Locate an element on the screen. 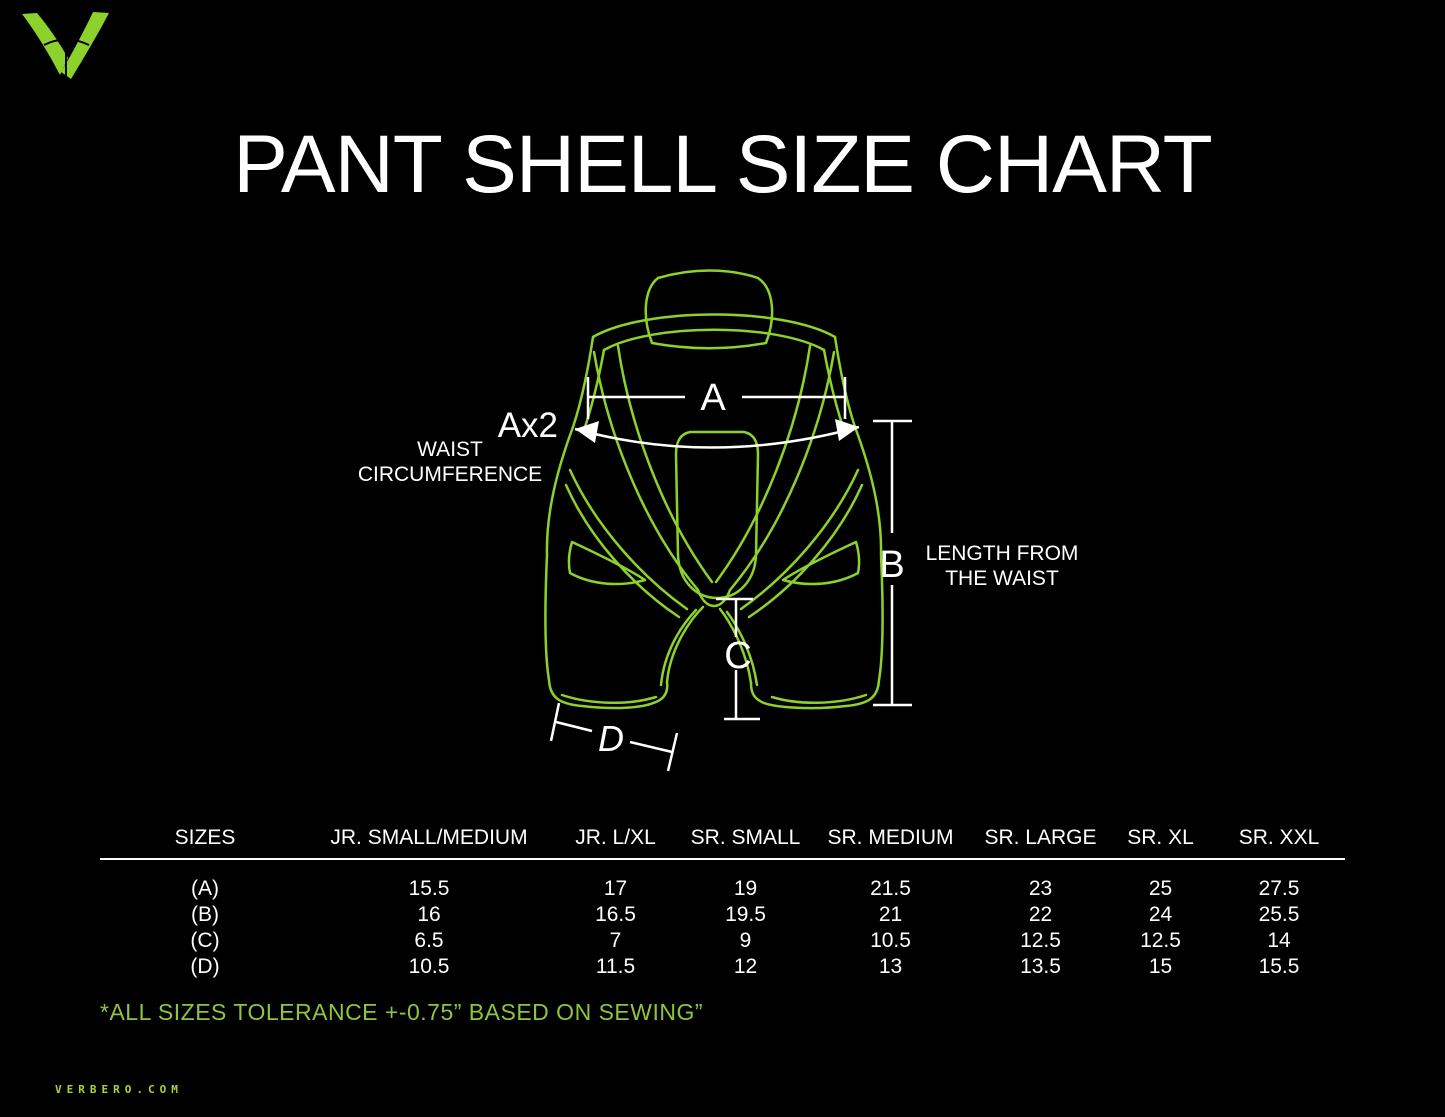  cell: 15 is located at coordinates (1160, 966).